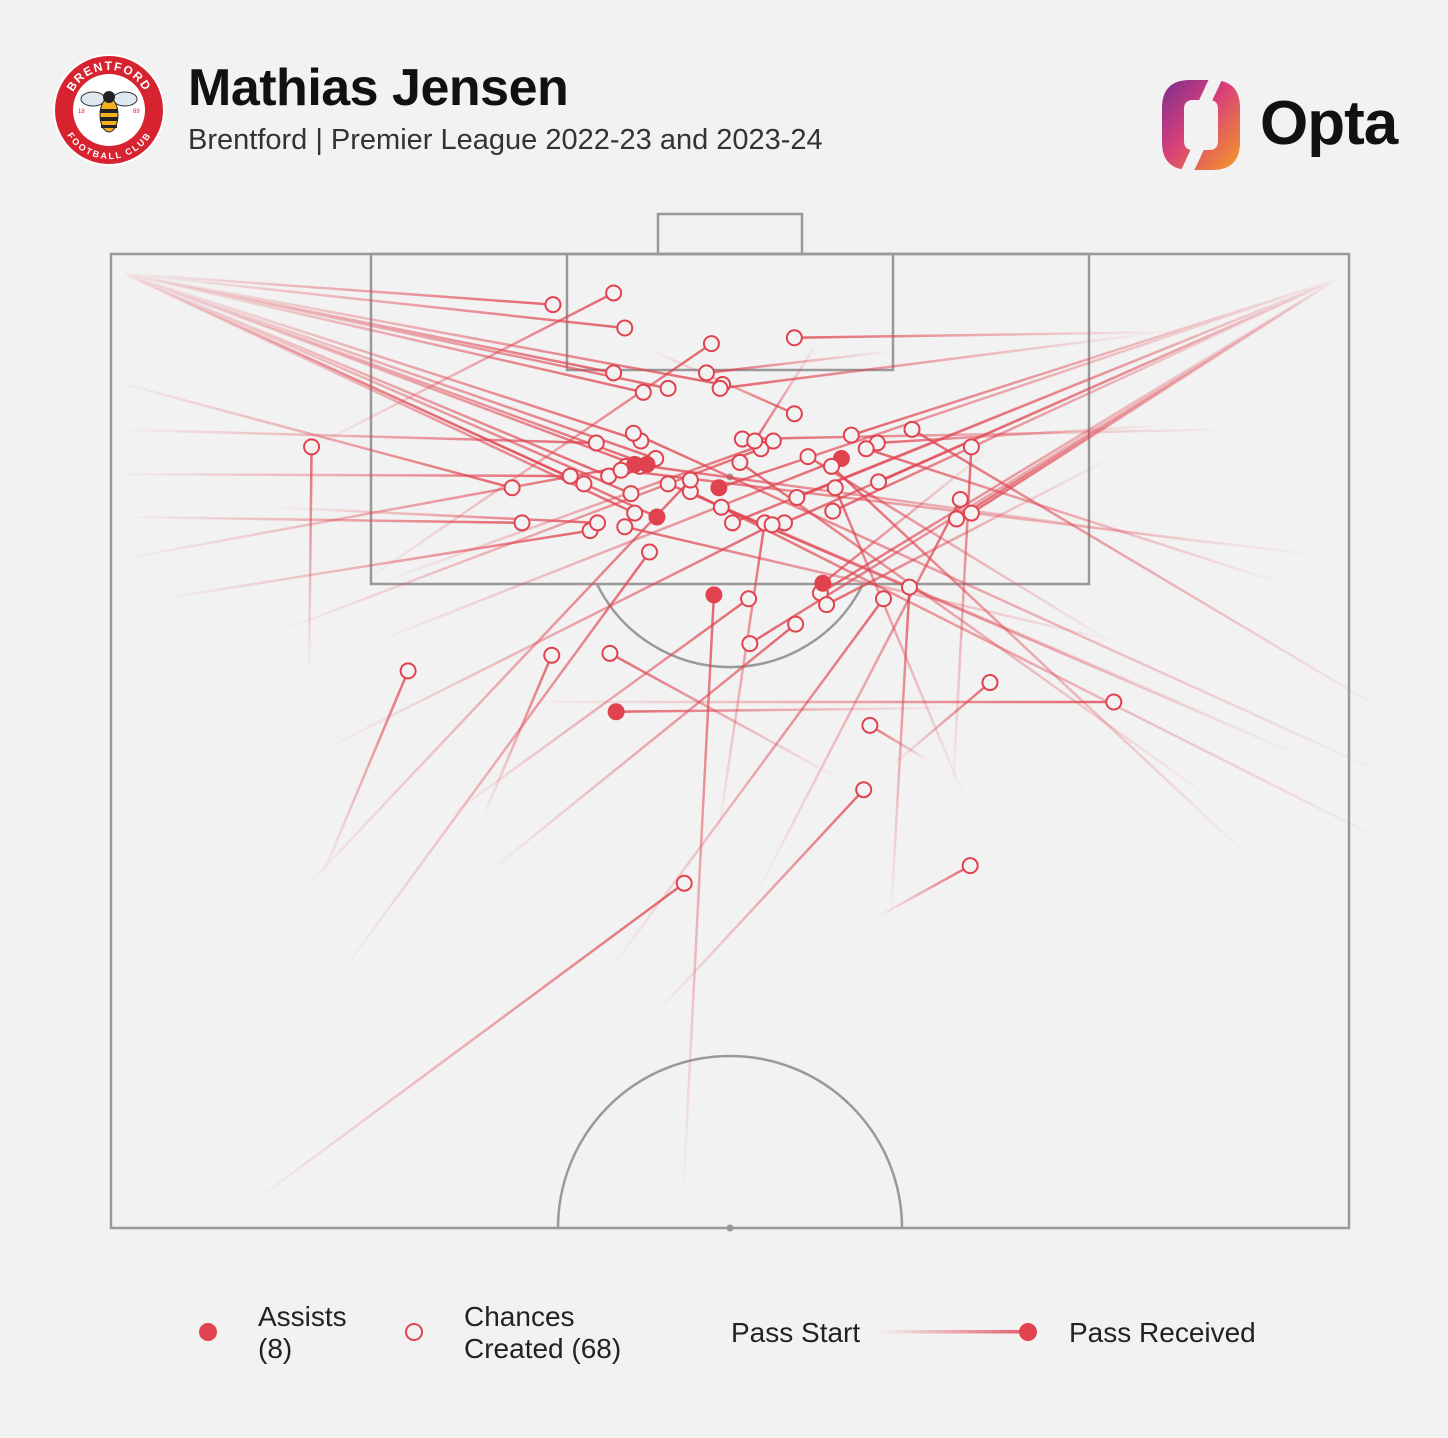 The width and height of the screenshot is (1448, 1438). I want to click on legend, so click(618, 1332).